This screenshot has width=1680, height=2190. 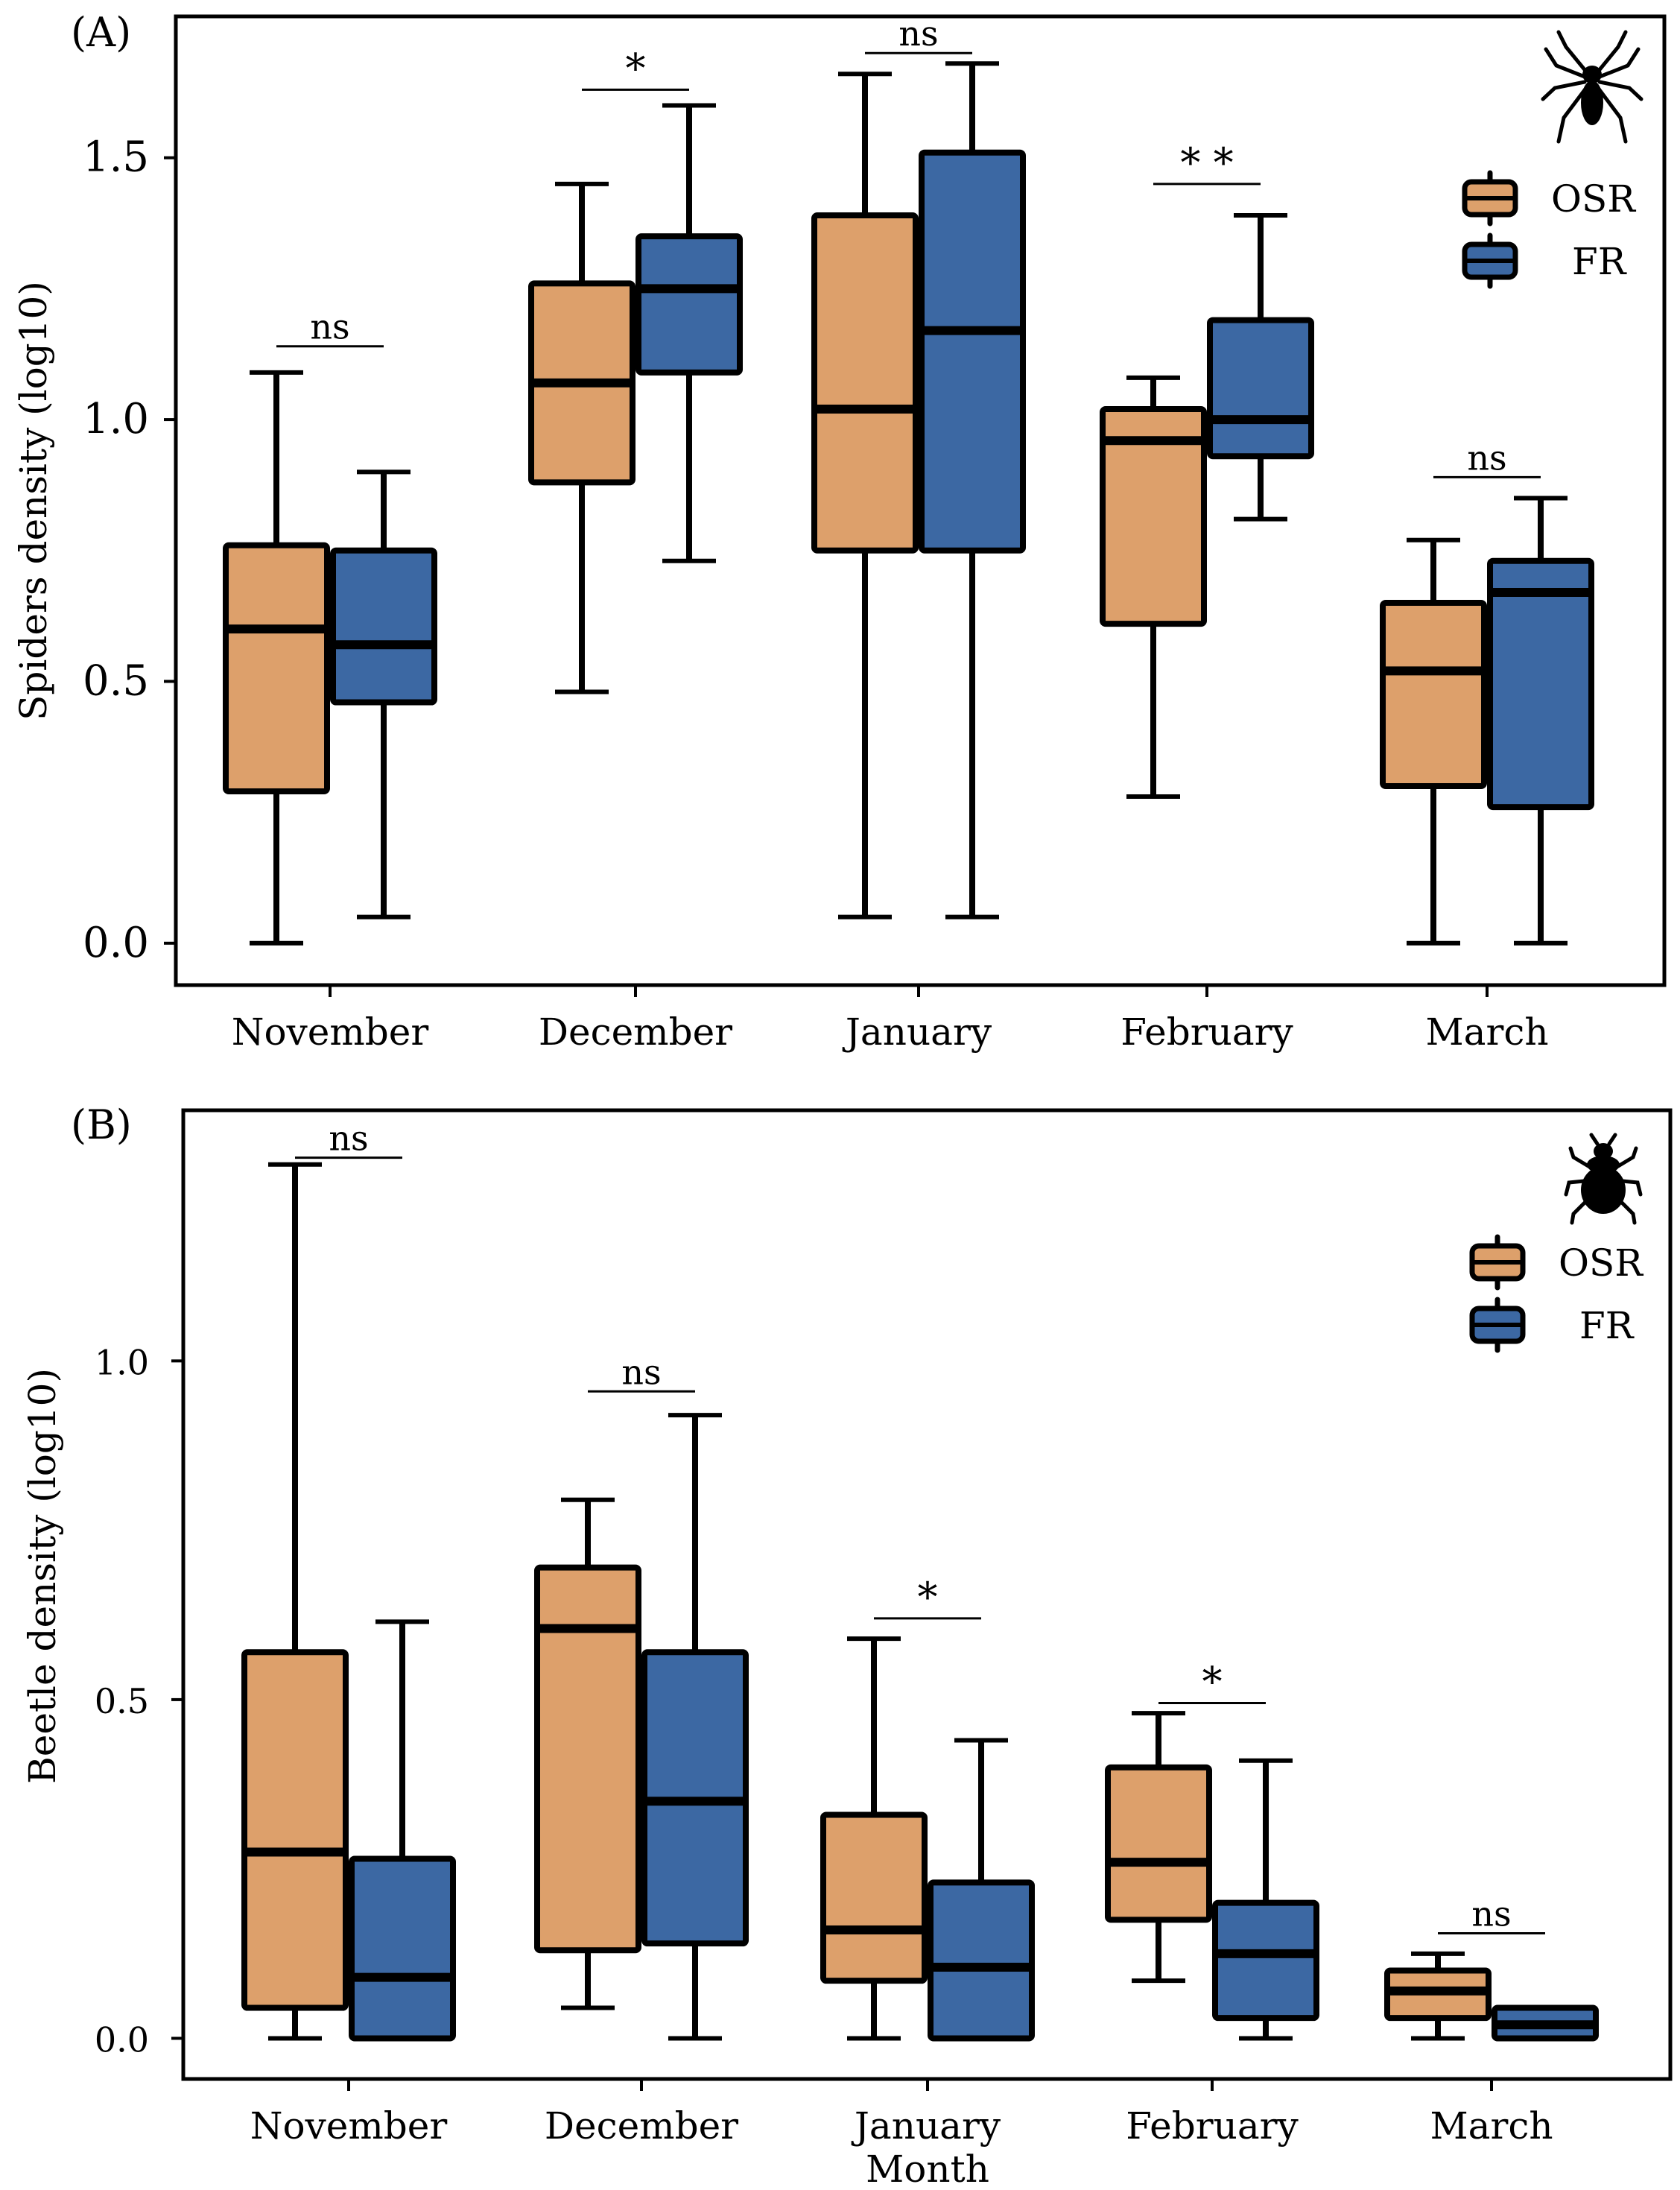 I want to click on spider-icon, so click(x=1592, y=87).